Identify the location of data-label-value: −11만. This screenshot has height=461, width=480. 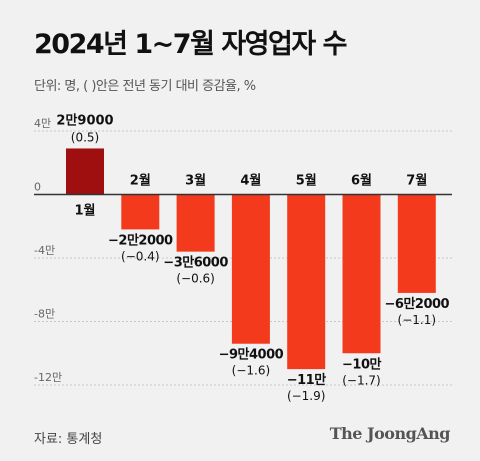
(306, 380).